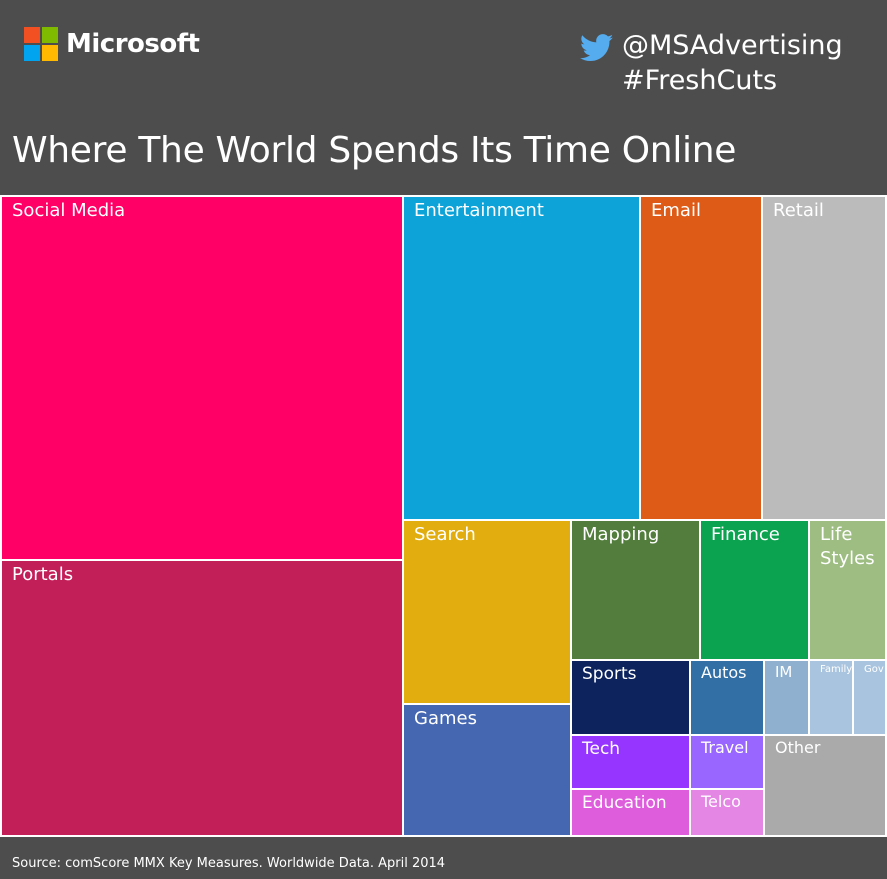 The width and height of the screenshot is (887, 879). What do you see at coordinates (50, 35) in the screenshot?
I see `logo-square-green` at bounding box center [50, 35].